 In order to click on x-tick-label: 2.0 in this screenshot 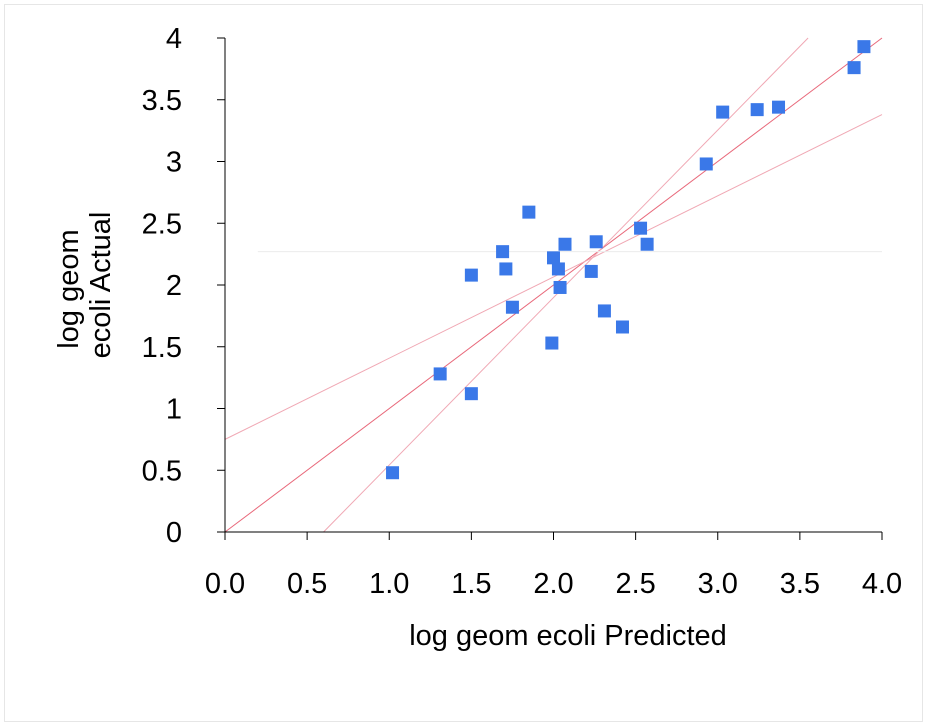, I will do `click(553, 584)`.